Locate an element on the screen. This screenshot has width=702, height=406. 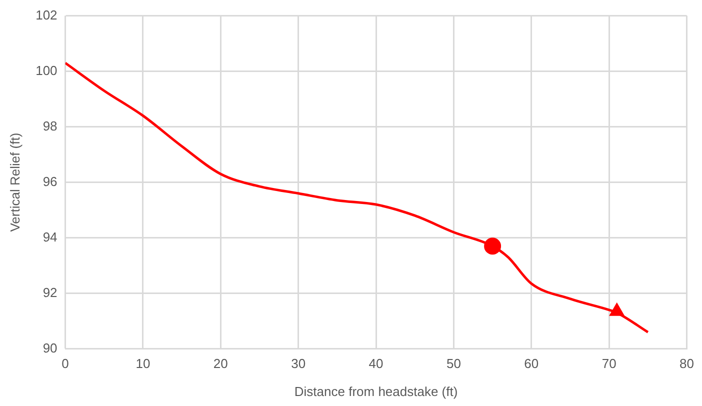
x-tick-label: 0 is located at coordinates (65, 364).